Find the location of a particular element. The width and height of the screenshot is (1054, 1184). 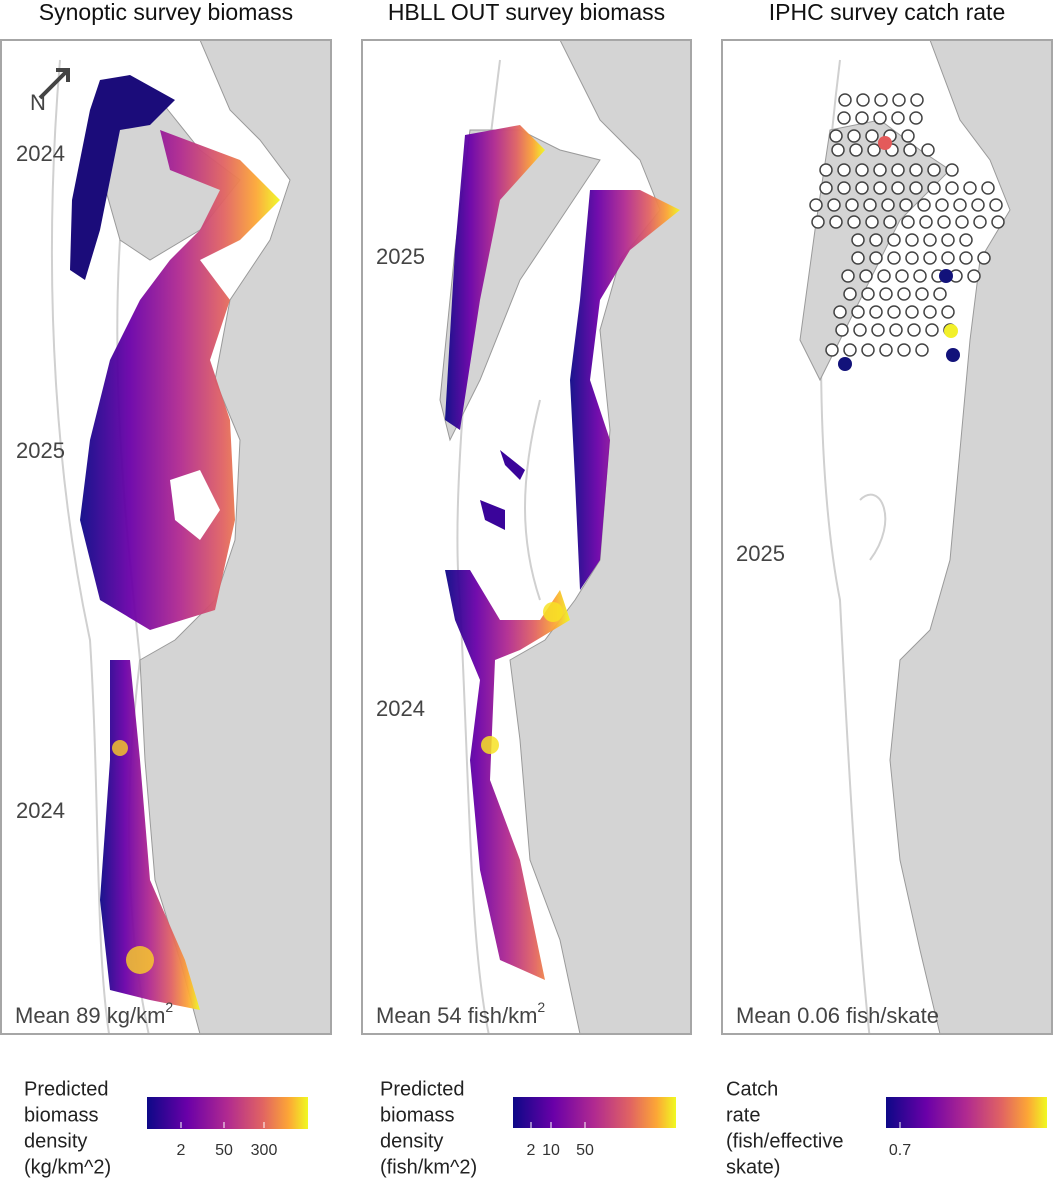

mean-label: Mean 89 kg/km2 is located at coordinates (94, 1013).